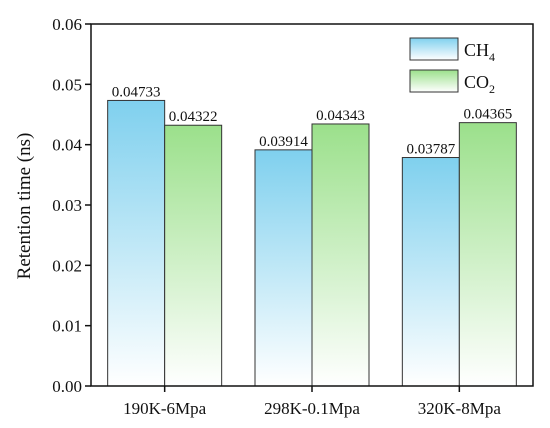 The height and width of the screenshot is (428, 550). Describe the element at coordinates (136, 92) in the screenshot. I see `data-label-ch4-1: 0.04733` at that location.